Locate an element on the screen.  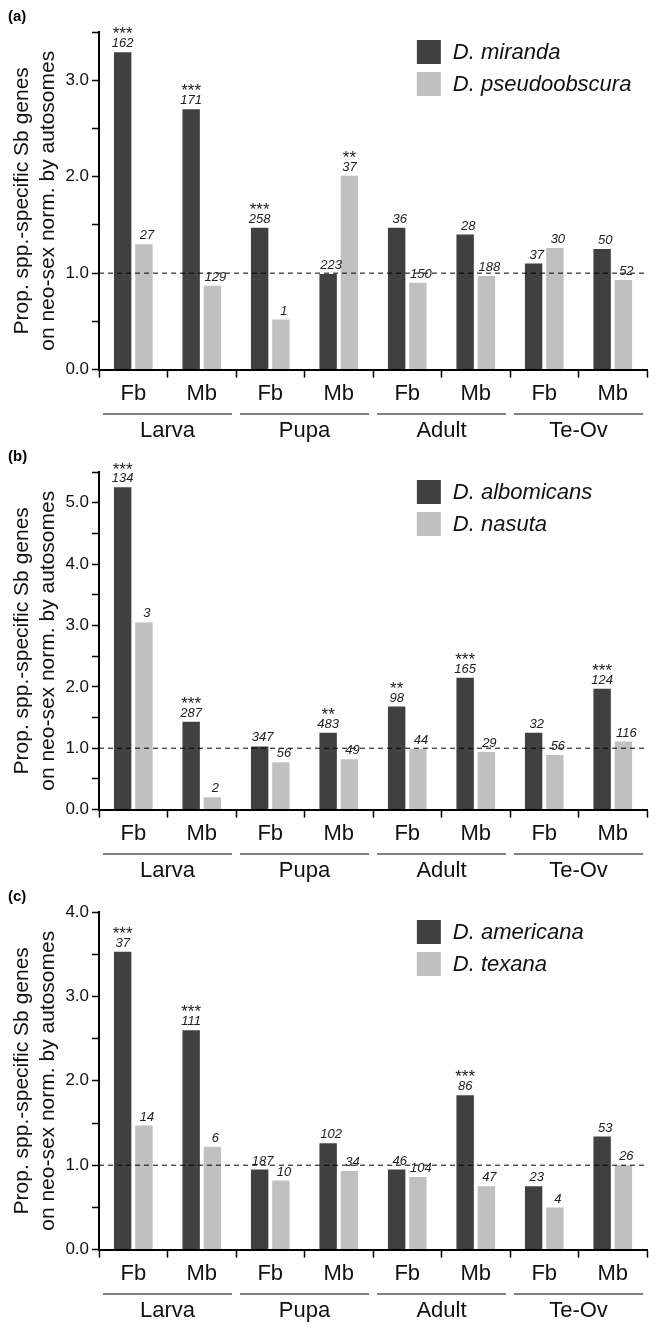
annotation: 116 is located at coordinates (627, 732).